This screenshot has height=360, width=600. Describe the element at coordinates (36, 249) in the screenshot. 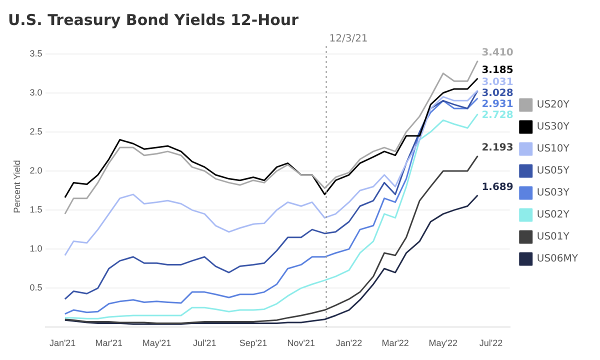

I see `y-tick-label: 1.0` at that location.